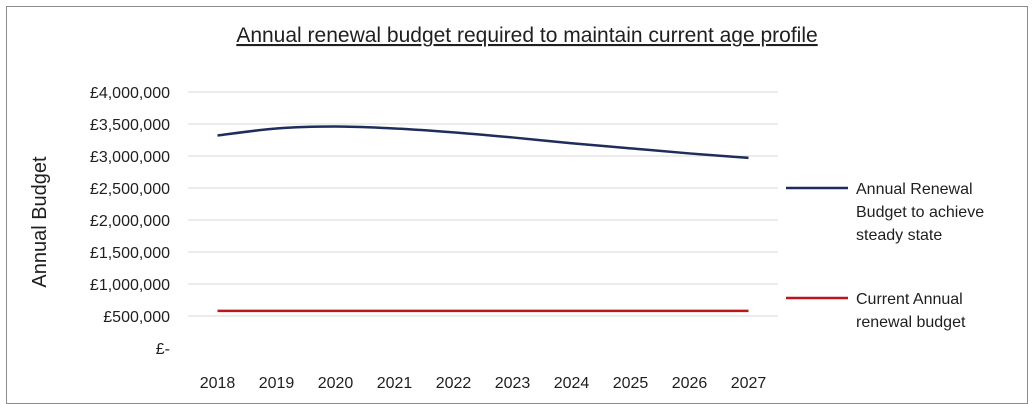 This screenshot has width=1035, height=404. I want to click on y-tick-label: £2,000,000, so click(130, 221).